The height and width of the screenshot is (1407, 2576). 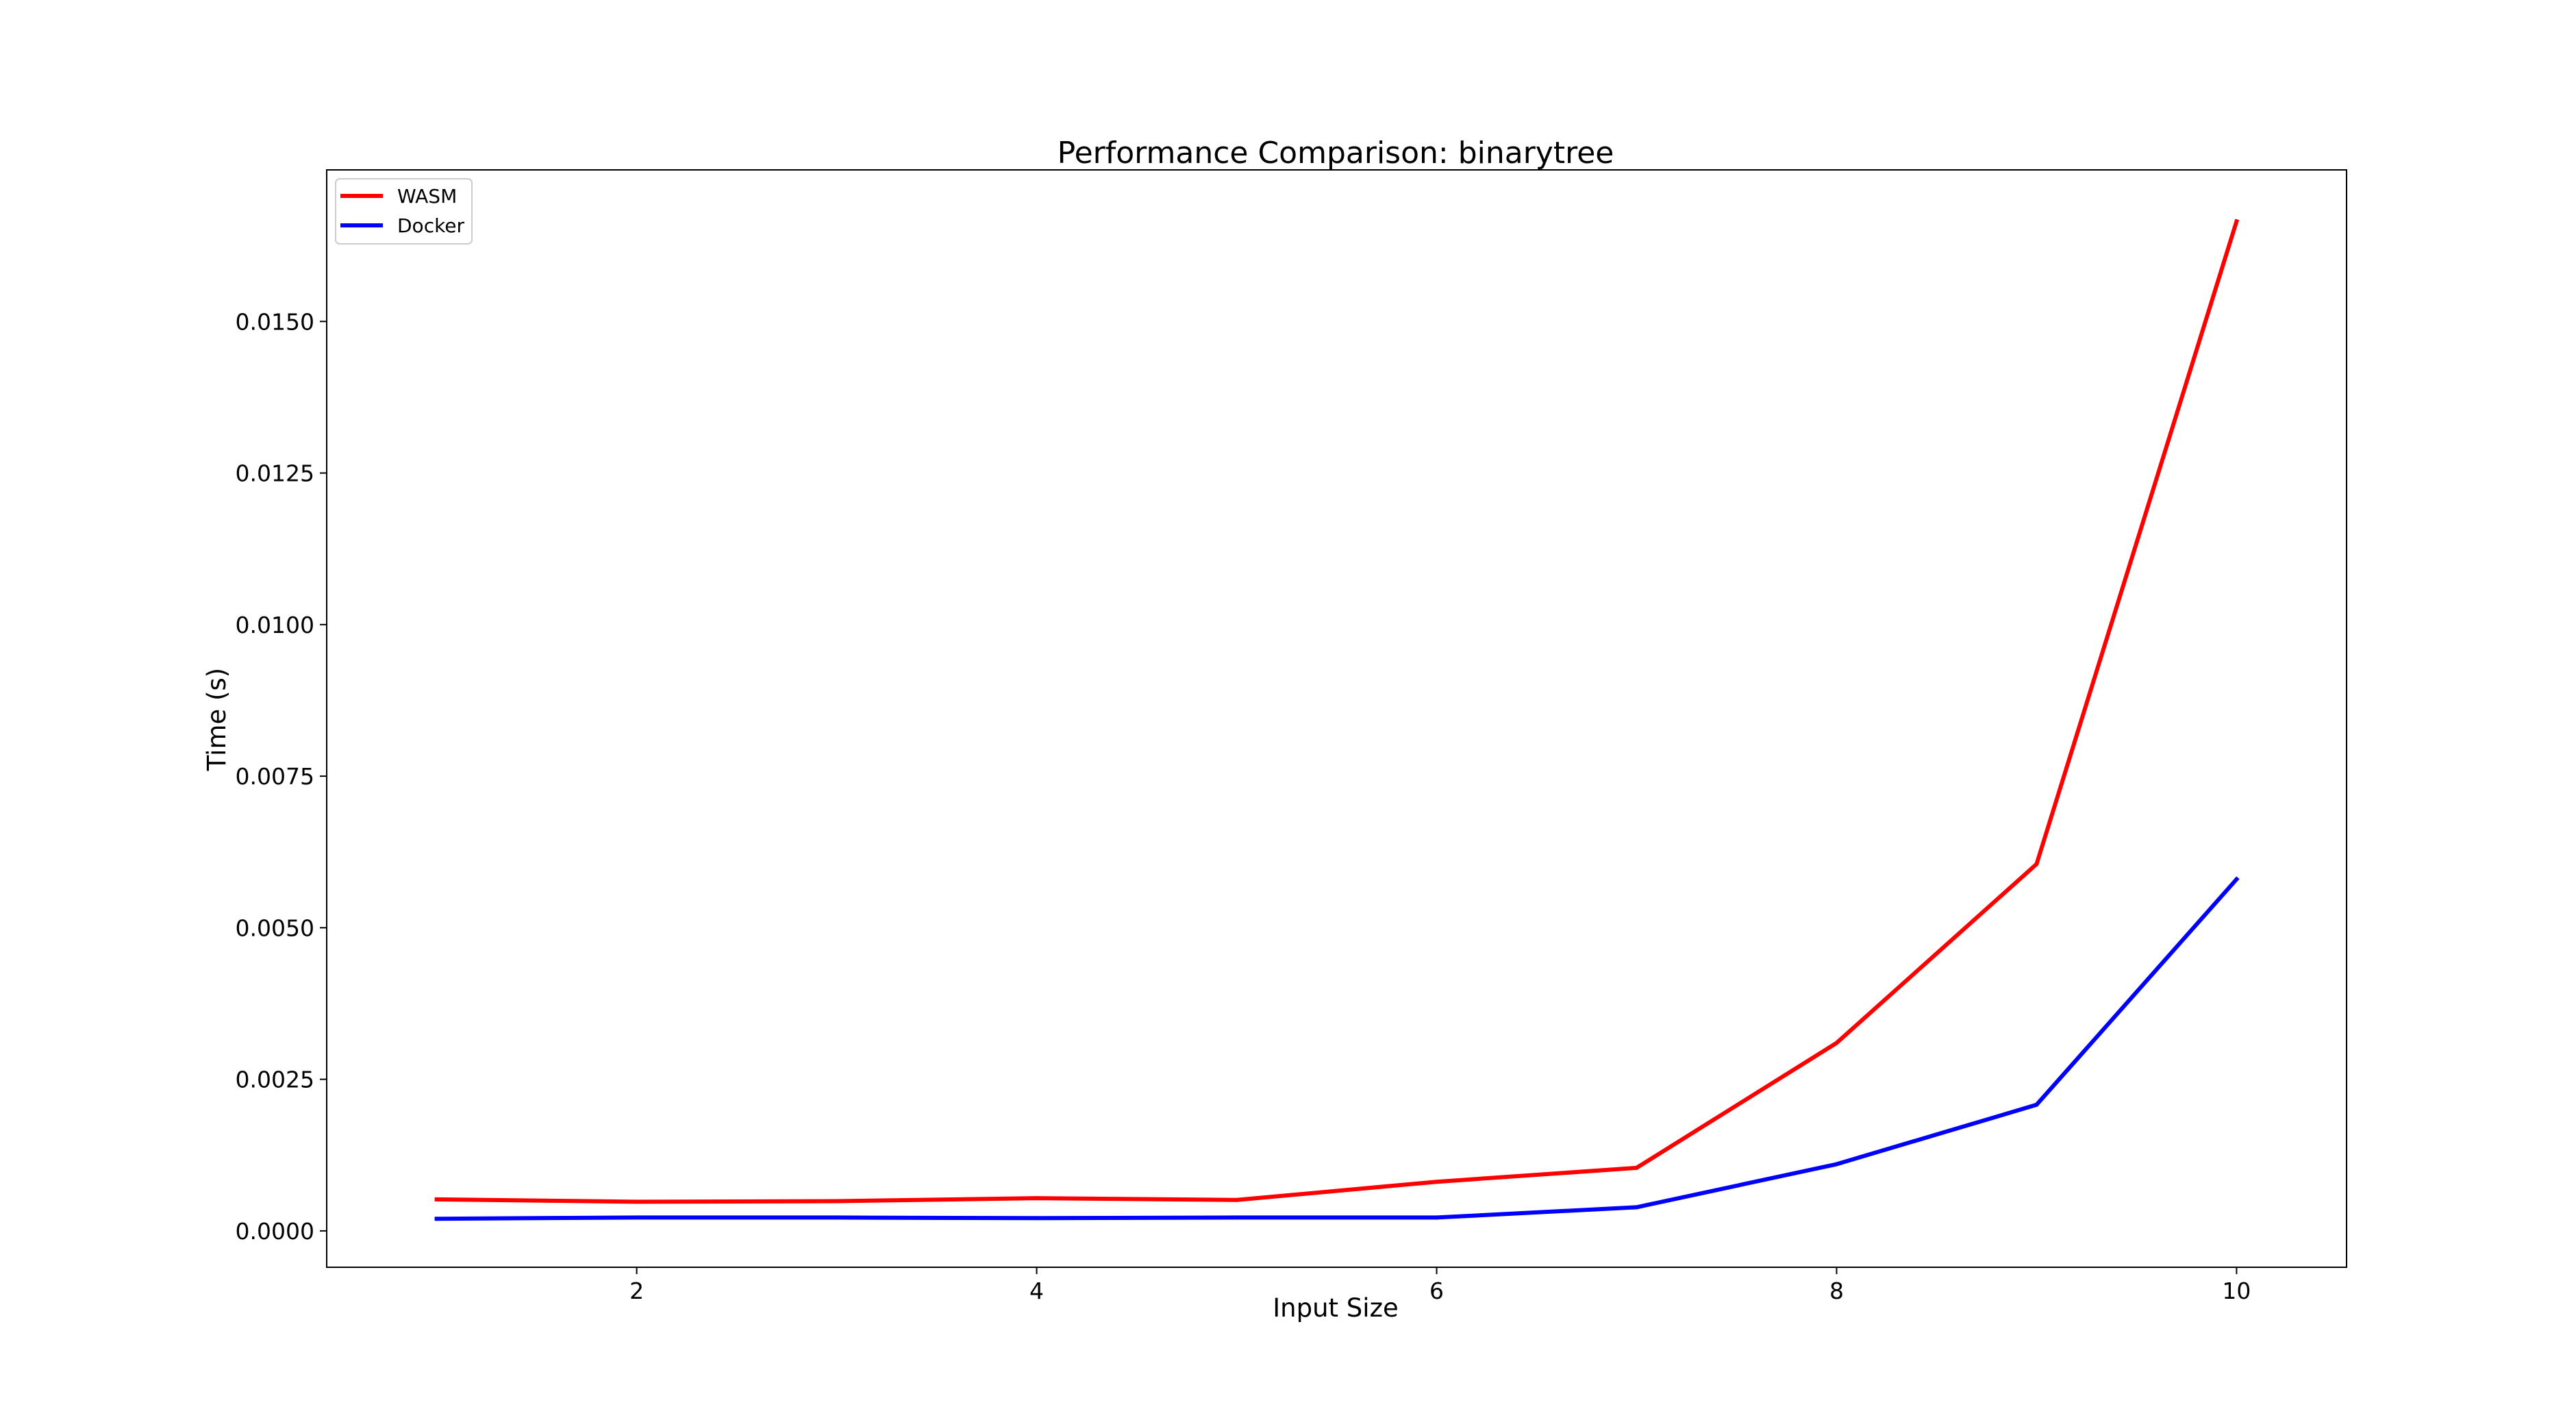 What do you see at coordinates (636, 1291) in the screenshot?
I see `x-tick-label: 2` at bounding box center [636, 1291].